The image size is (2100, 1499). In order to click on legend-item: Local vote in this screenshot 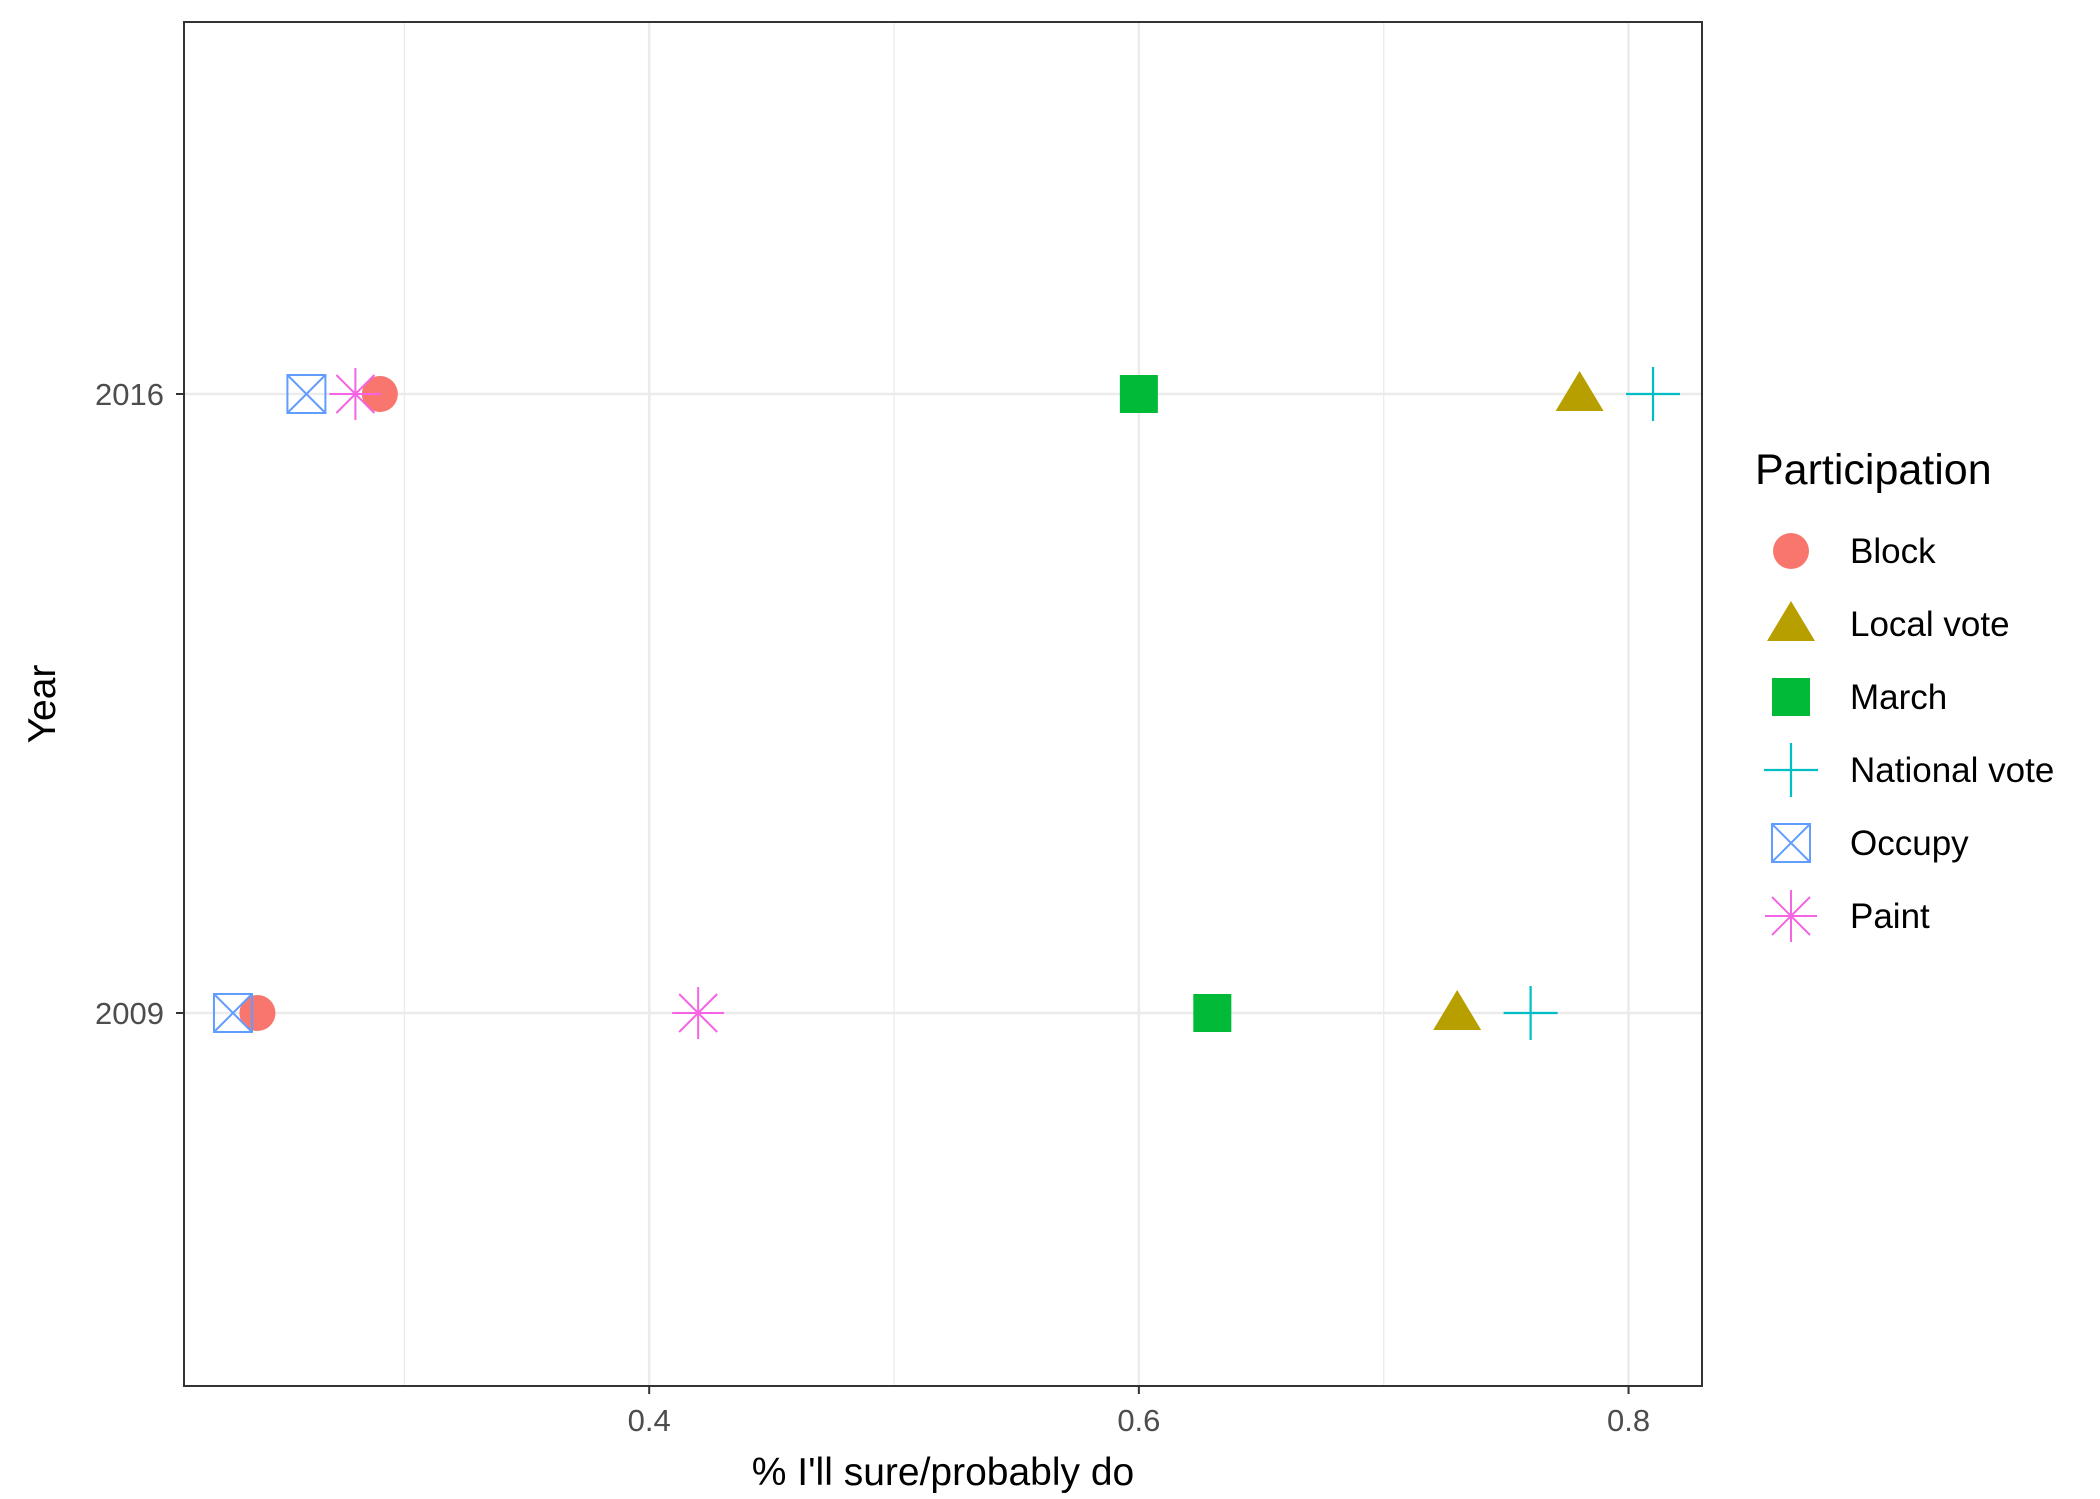, I will do `click(1888, 622)`.